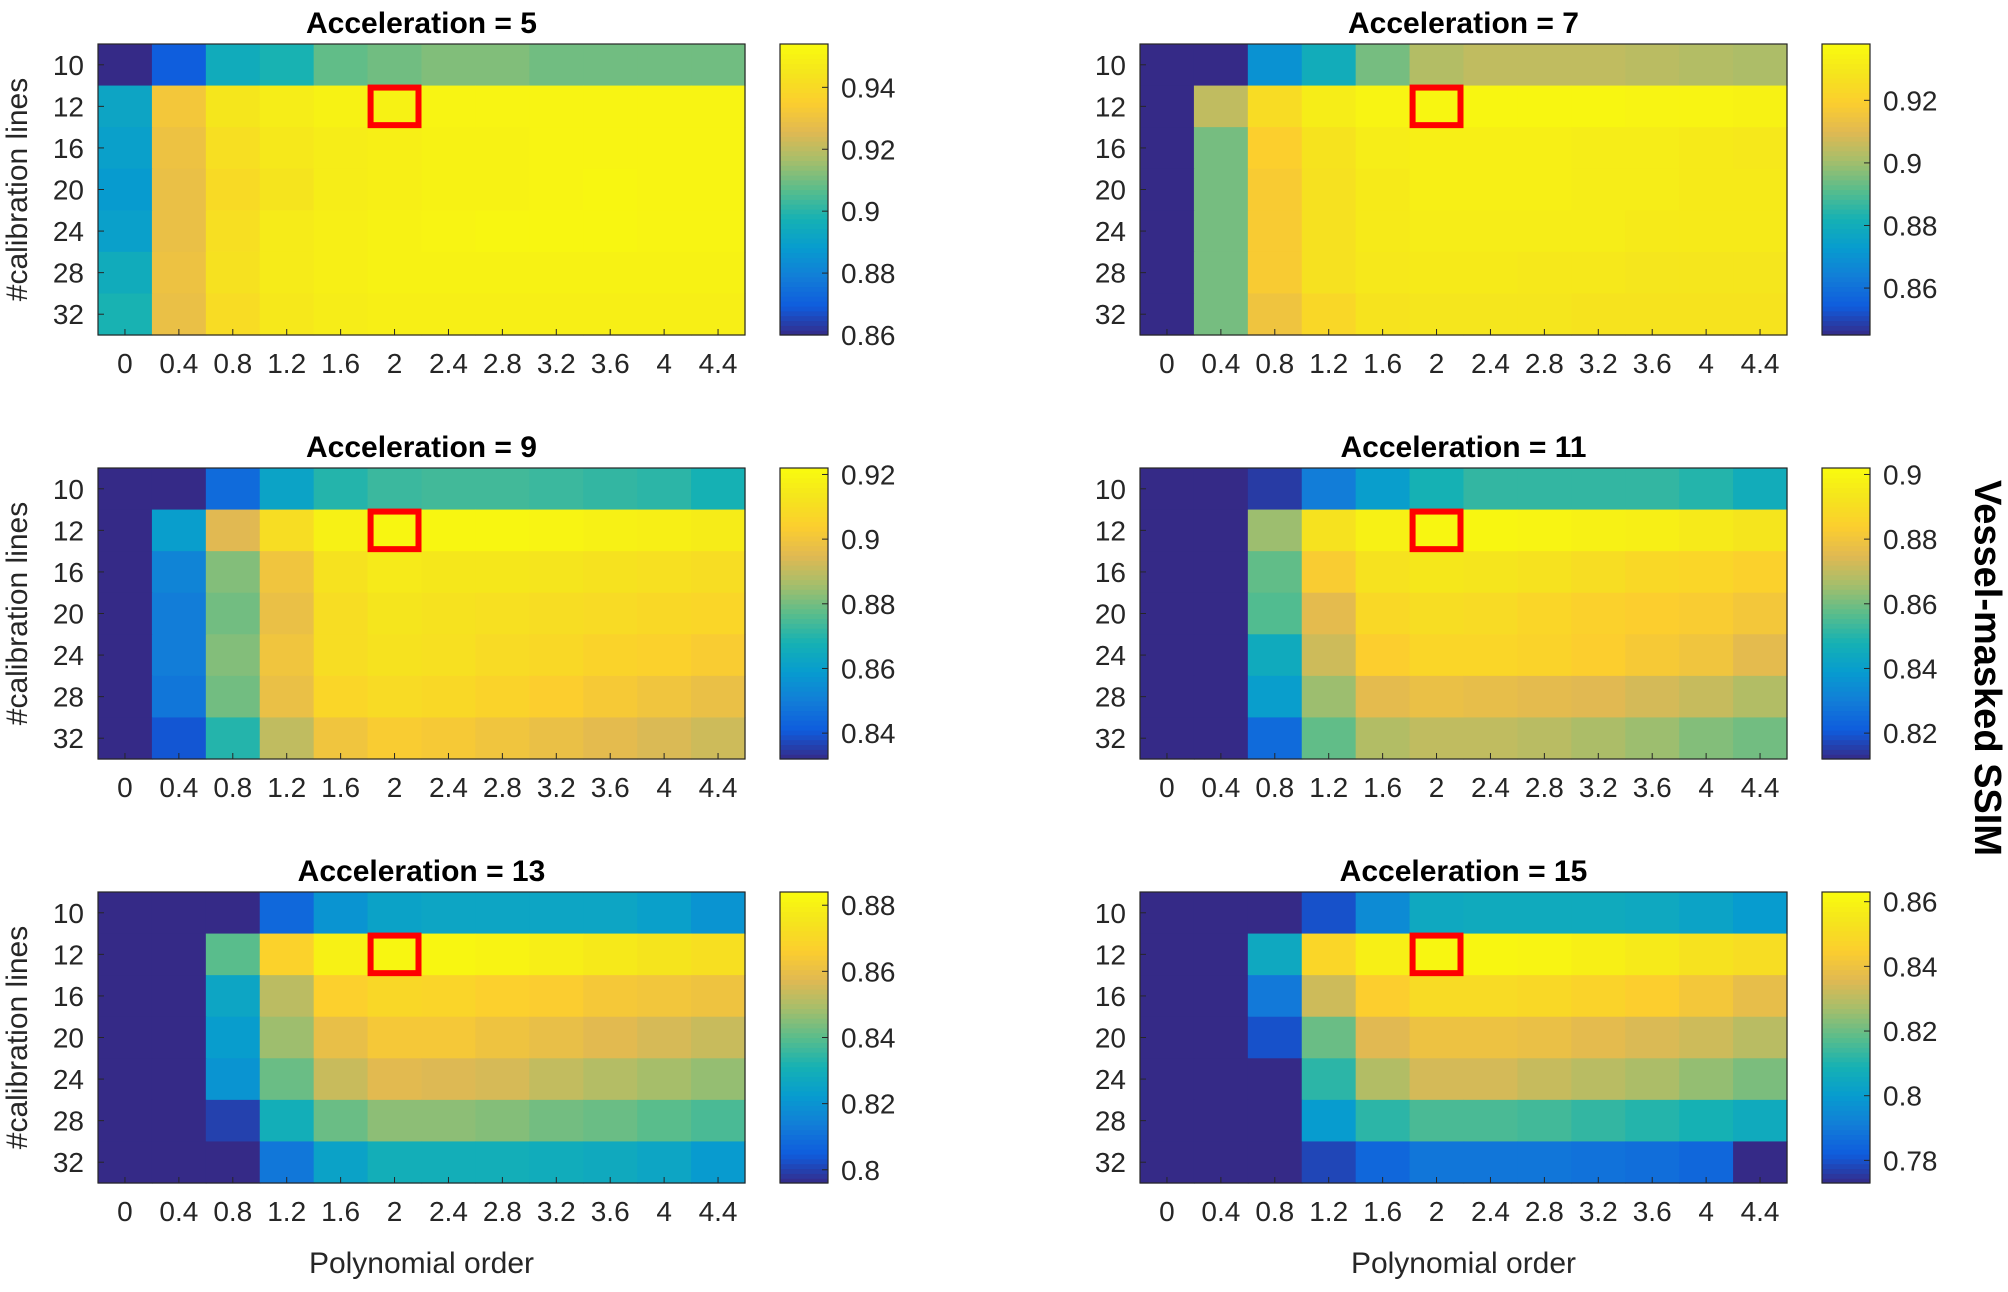  Describe the element at coordinates (1902, 163) in the screenshot. I see `colorbar-tick-label: 0.9` at that location.